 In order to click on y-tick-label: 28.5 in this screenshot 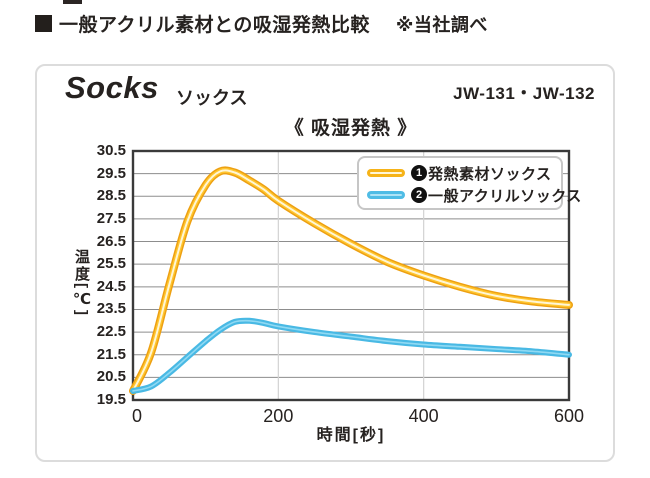, I will do `click(111, 196)`.